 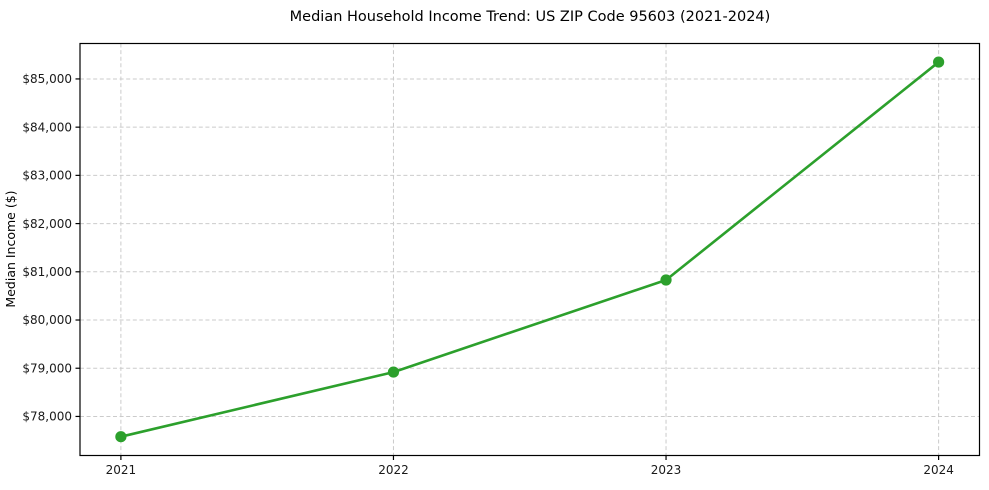 I want to click on y-axis-label: Median Income ($), so click(x=10, y=248).